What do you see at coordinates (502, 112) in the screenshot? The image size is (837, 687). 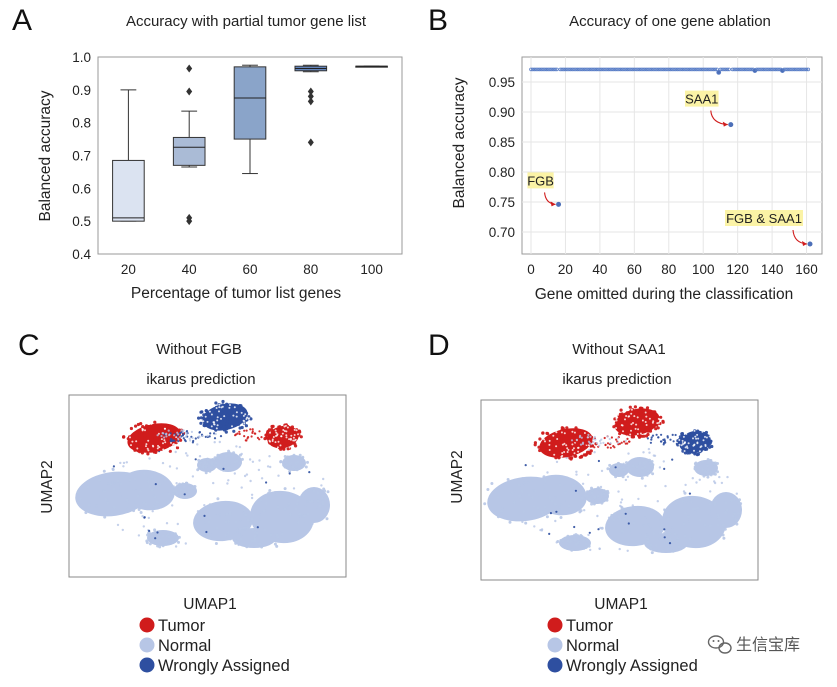 I see `b-ytick-label: 0.90` at bounding box center [502, 112].